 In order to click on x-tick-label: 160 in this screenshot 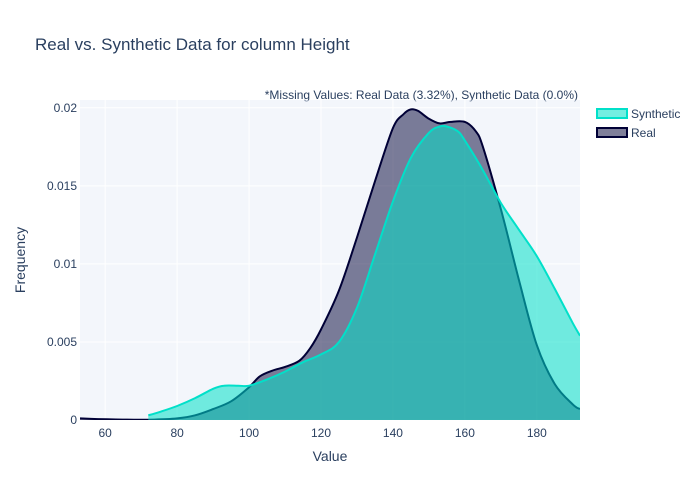, I will do `click(465, 433)`.